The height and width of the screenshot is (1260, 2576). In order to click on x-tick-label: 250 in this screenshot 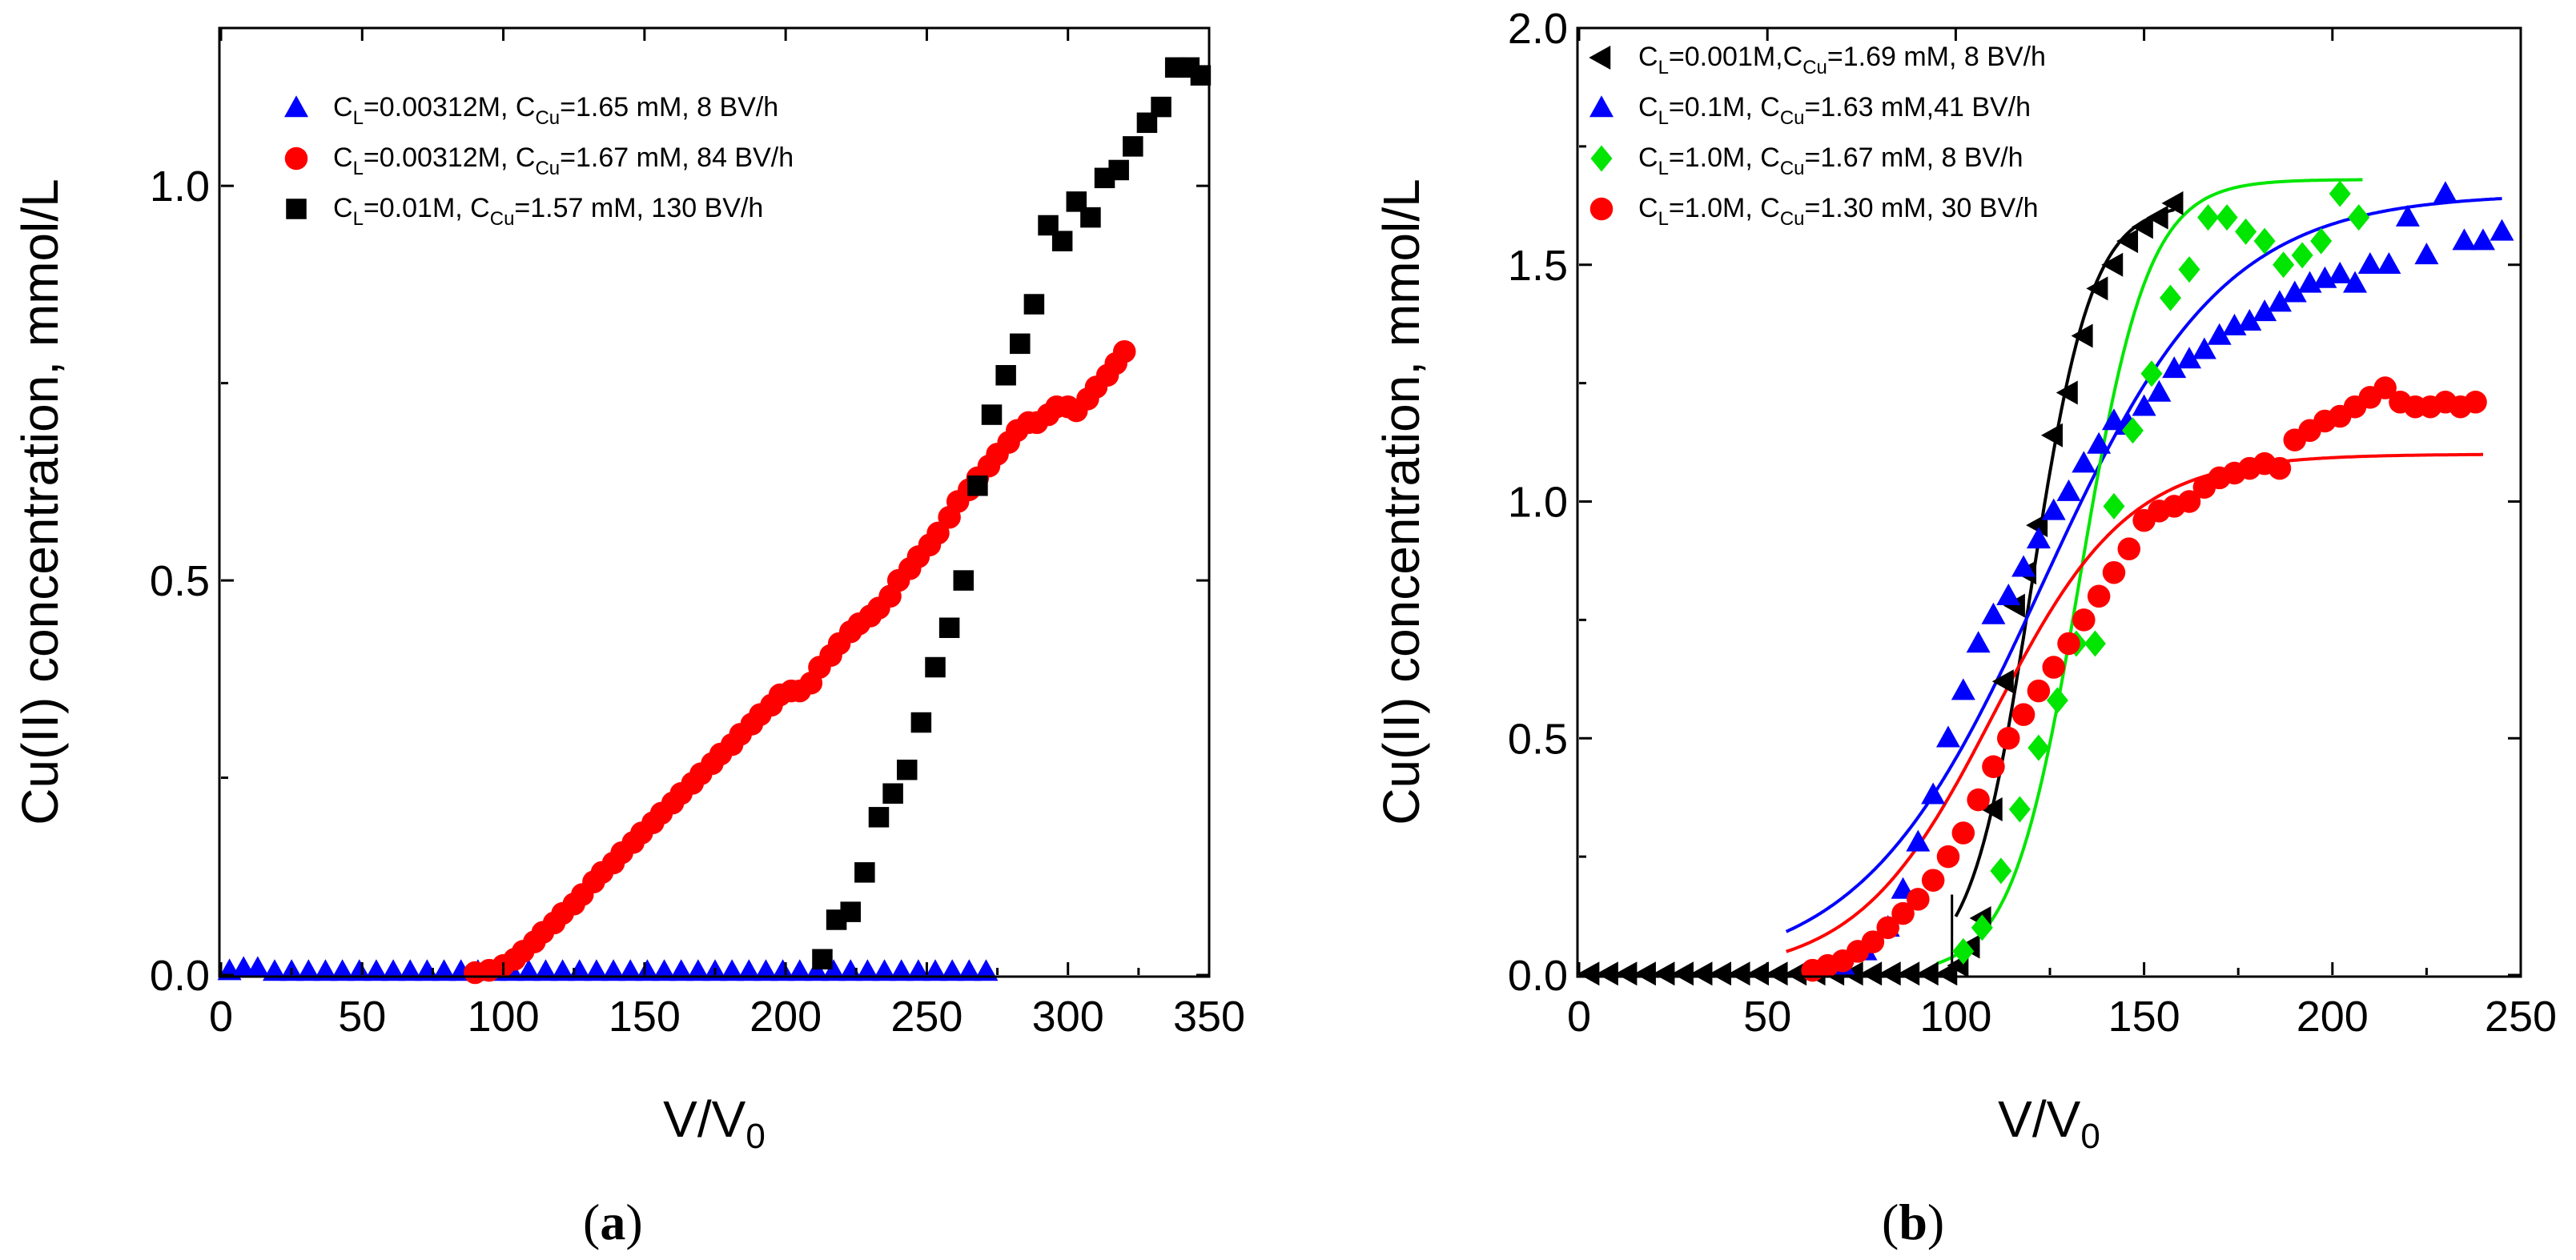, I will do `click(2521, 1017)`.